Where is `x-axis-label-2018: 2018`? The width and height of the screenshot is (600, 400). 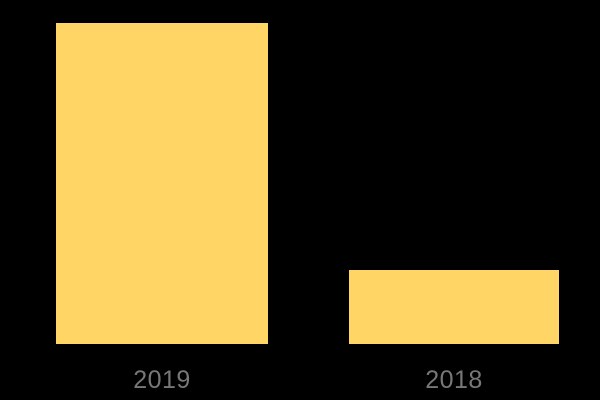
x-axis-label-2018: 2018 is located at coordinates (454, 380).